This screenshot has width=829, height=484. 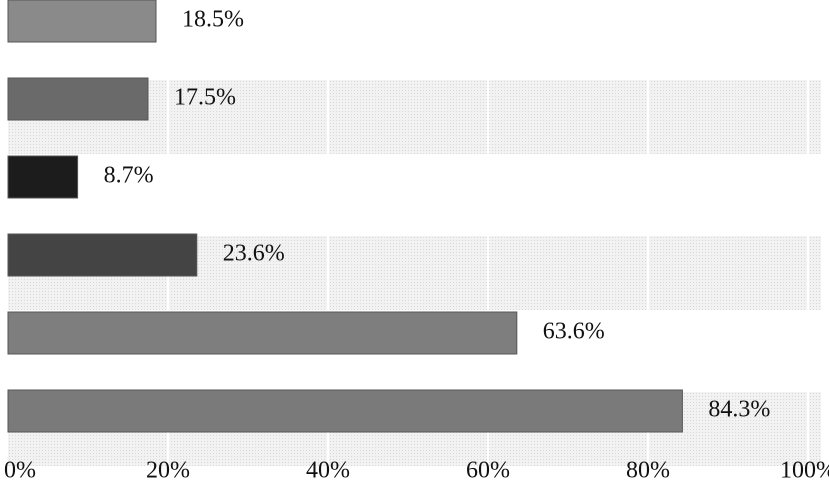 What do you see at coordinates (648, 471) in the screenshot?
I see `x-tick-label: 80%` at bounding box center [648, 471].